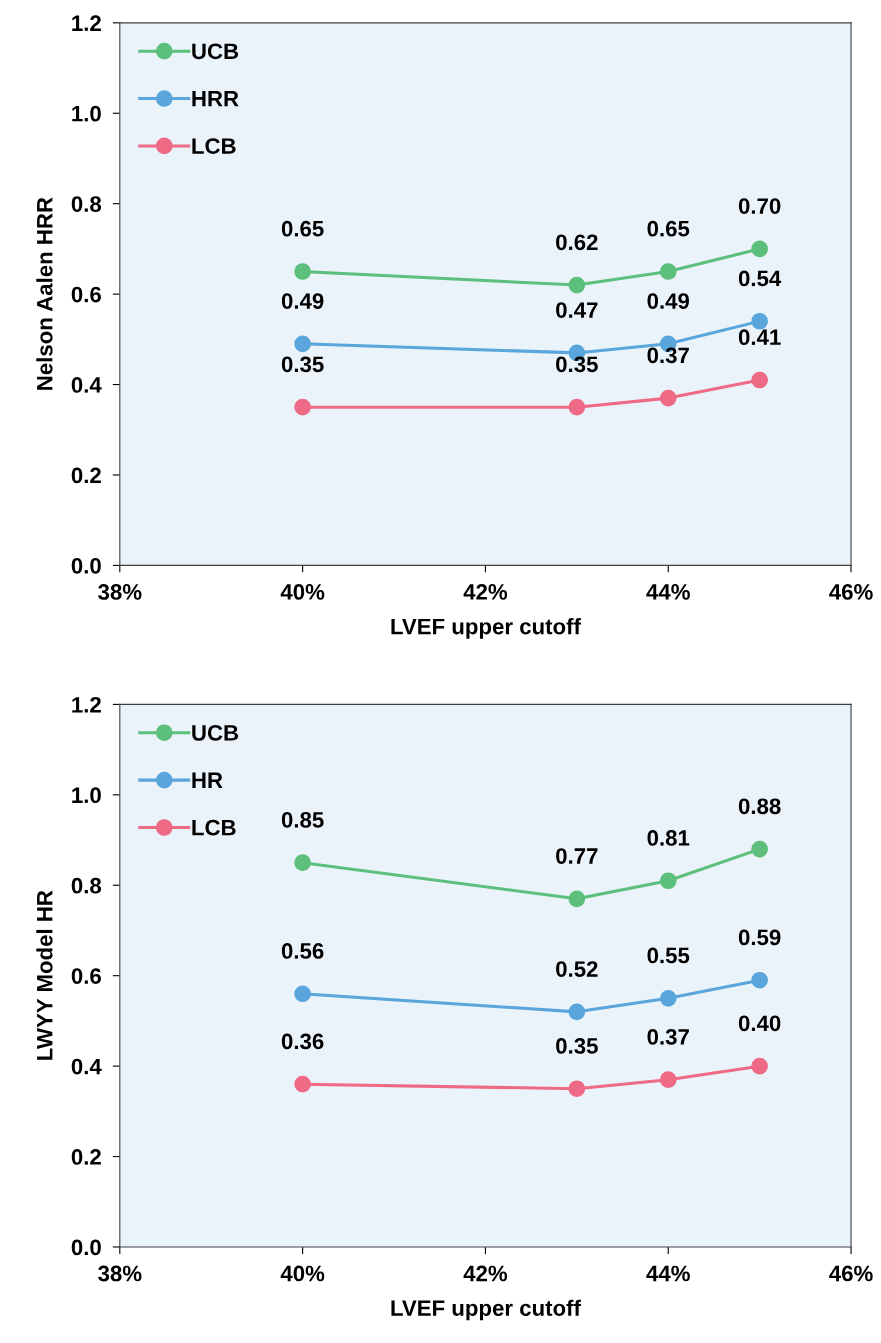 This screenshot has width=881, height=1343. Describe the element at coordinates (759, 1023) in the screenshot. I see `data-label: 0.40` at that location.